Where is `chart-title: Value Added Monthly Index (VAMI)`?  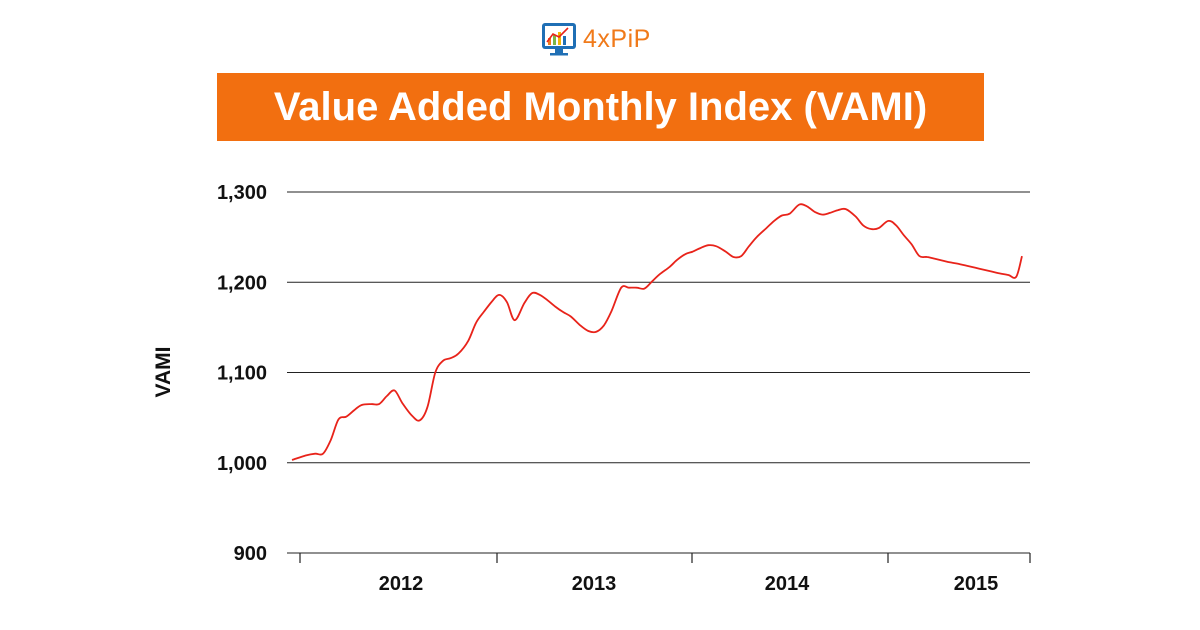 chart-title: Value Added Monthly Index (VAMI) is located at coordinates (600, 106).